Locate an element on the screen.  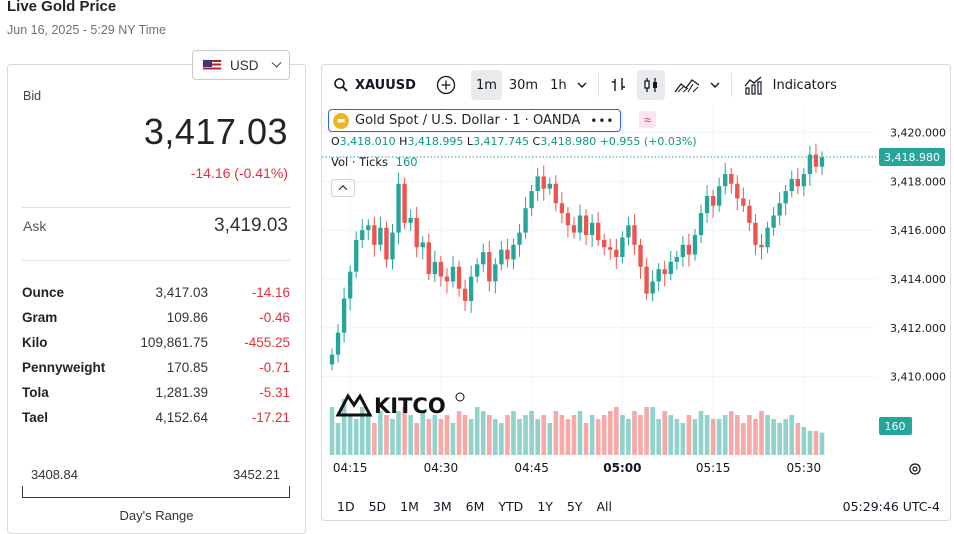
add-symbol-icon is located at coordinates (446, 85).